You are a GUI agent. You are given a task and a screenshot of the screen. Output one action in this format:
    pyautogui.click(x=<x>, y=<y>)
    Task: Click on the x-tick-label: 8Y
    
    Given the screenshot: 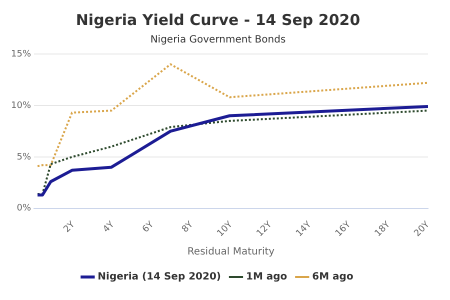 What is the action you would take?
    pyautogui.click(x=188, y=227)
    